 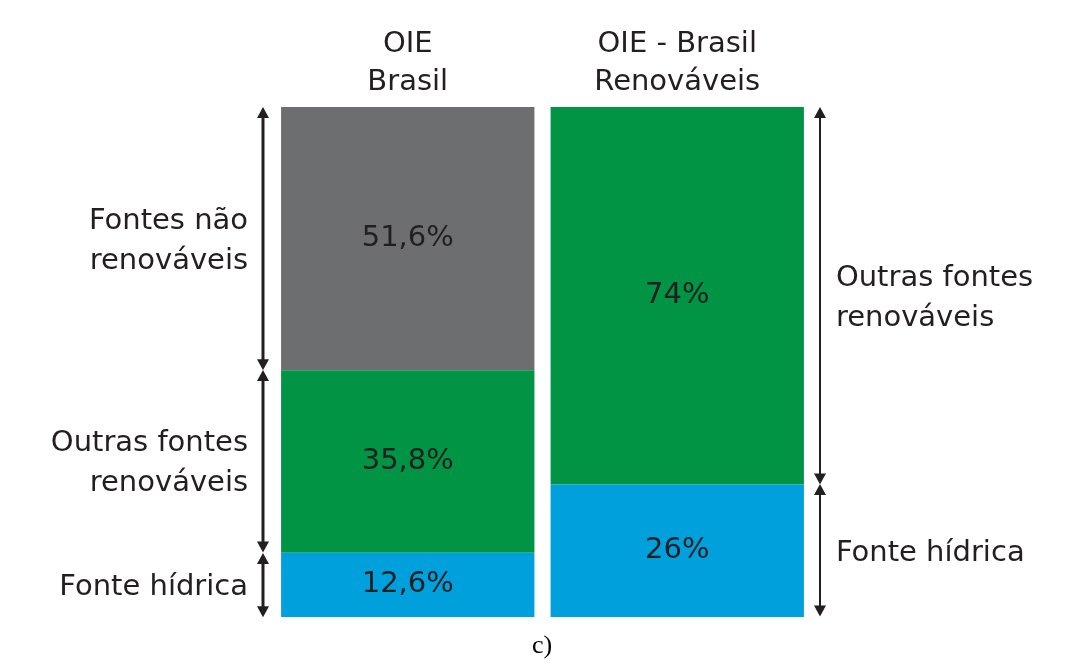 I want to click on data-label: 26%, so click(x=677, y=548).